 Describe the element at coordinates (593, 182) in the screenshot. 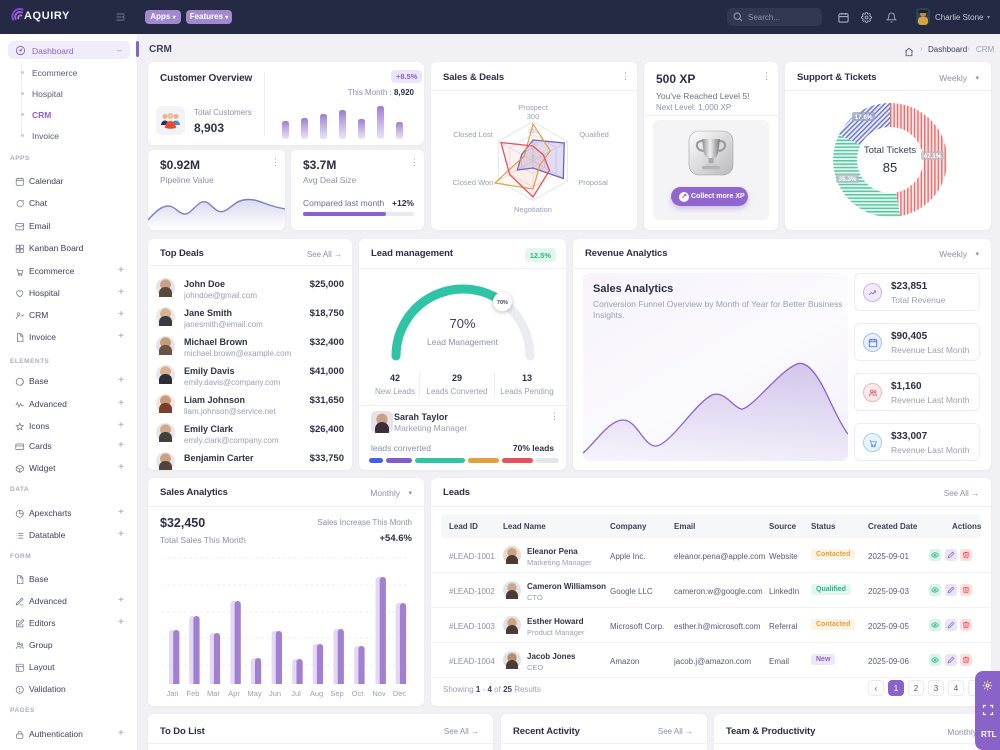

I see `svg-text: Proposal` at that location.